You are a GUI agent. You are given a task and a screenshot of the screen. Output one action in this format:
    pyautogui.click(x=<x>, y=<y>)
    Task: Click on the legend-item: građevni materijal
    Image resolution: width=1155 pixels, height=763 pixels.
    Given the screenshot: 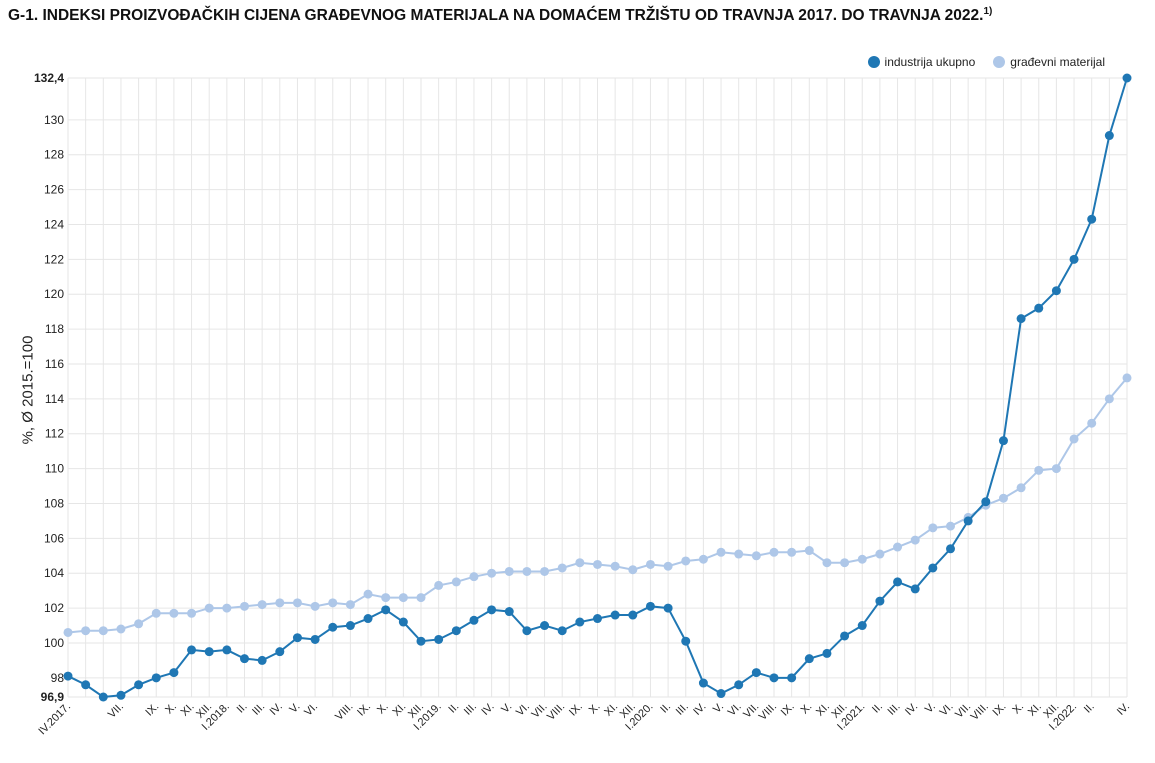 What is the action you would take?
    pyautogui.click(x=1049, y=62)
    